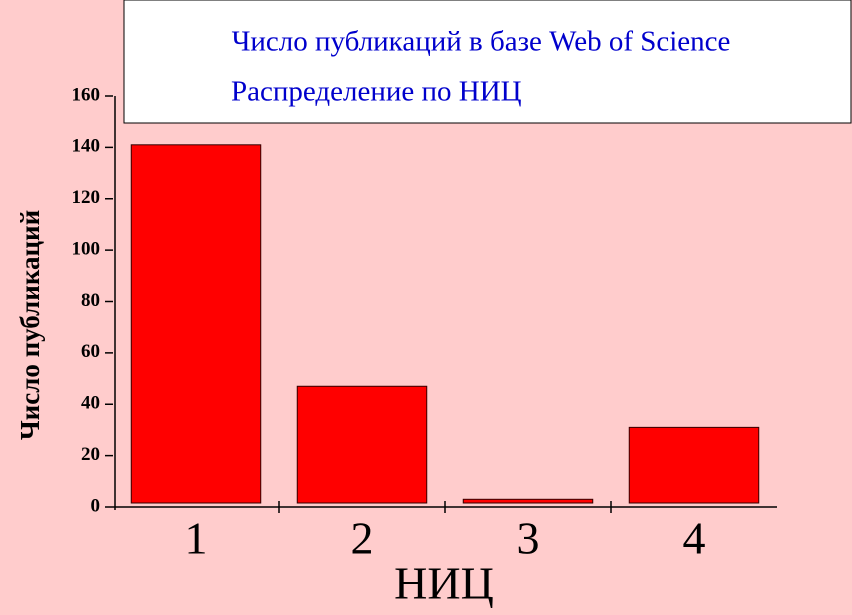 The width and height of the screenshot is (852, 615). What do you see at coordinates (30, 325) in the screenshot?
I see `y-axis-label: Число публикаций` at bounding box center [30, 325].